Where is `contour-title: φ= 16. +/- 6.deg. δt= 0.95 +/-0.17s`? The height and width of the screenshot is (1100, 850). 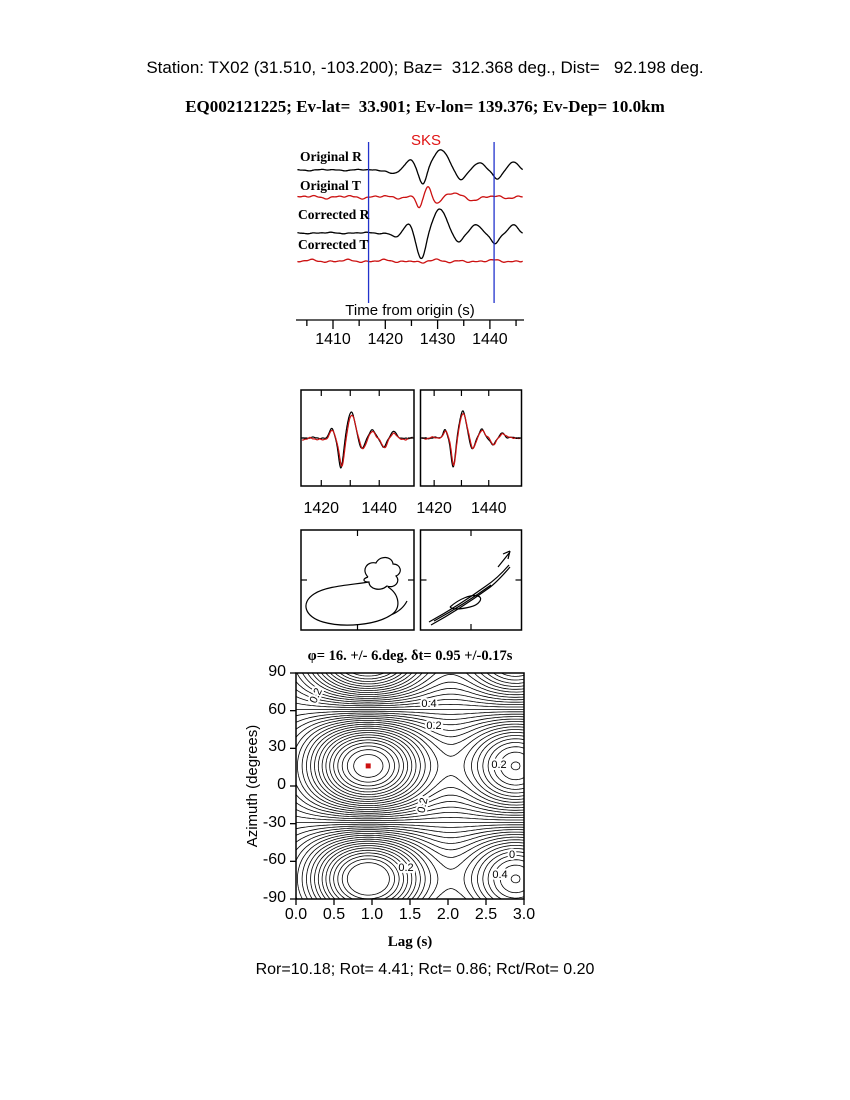 contour-title: φ= 16. +/- 6.deg. δt= 0.95 +/-0.17s is located at coordinates (410, 656).